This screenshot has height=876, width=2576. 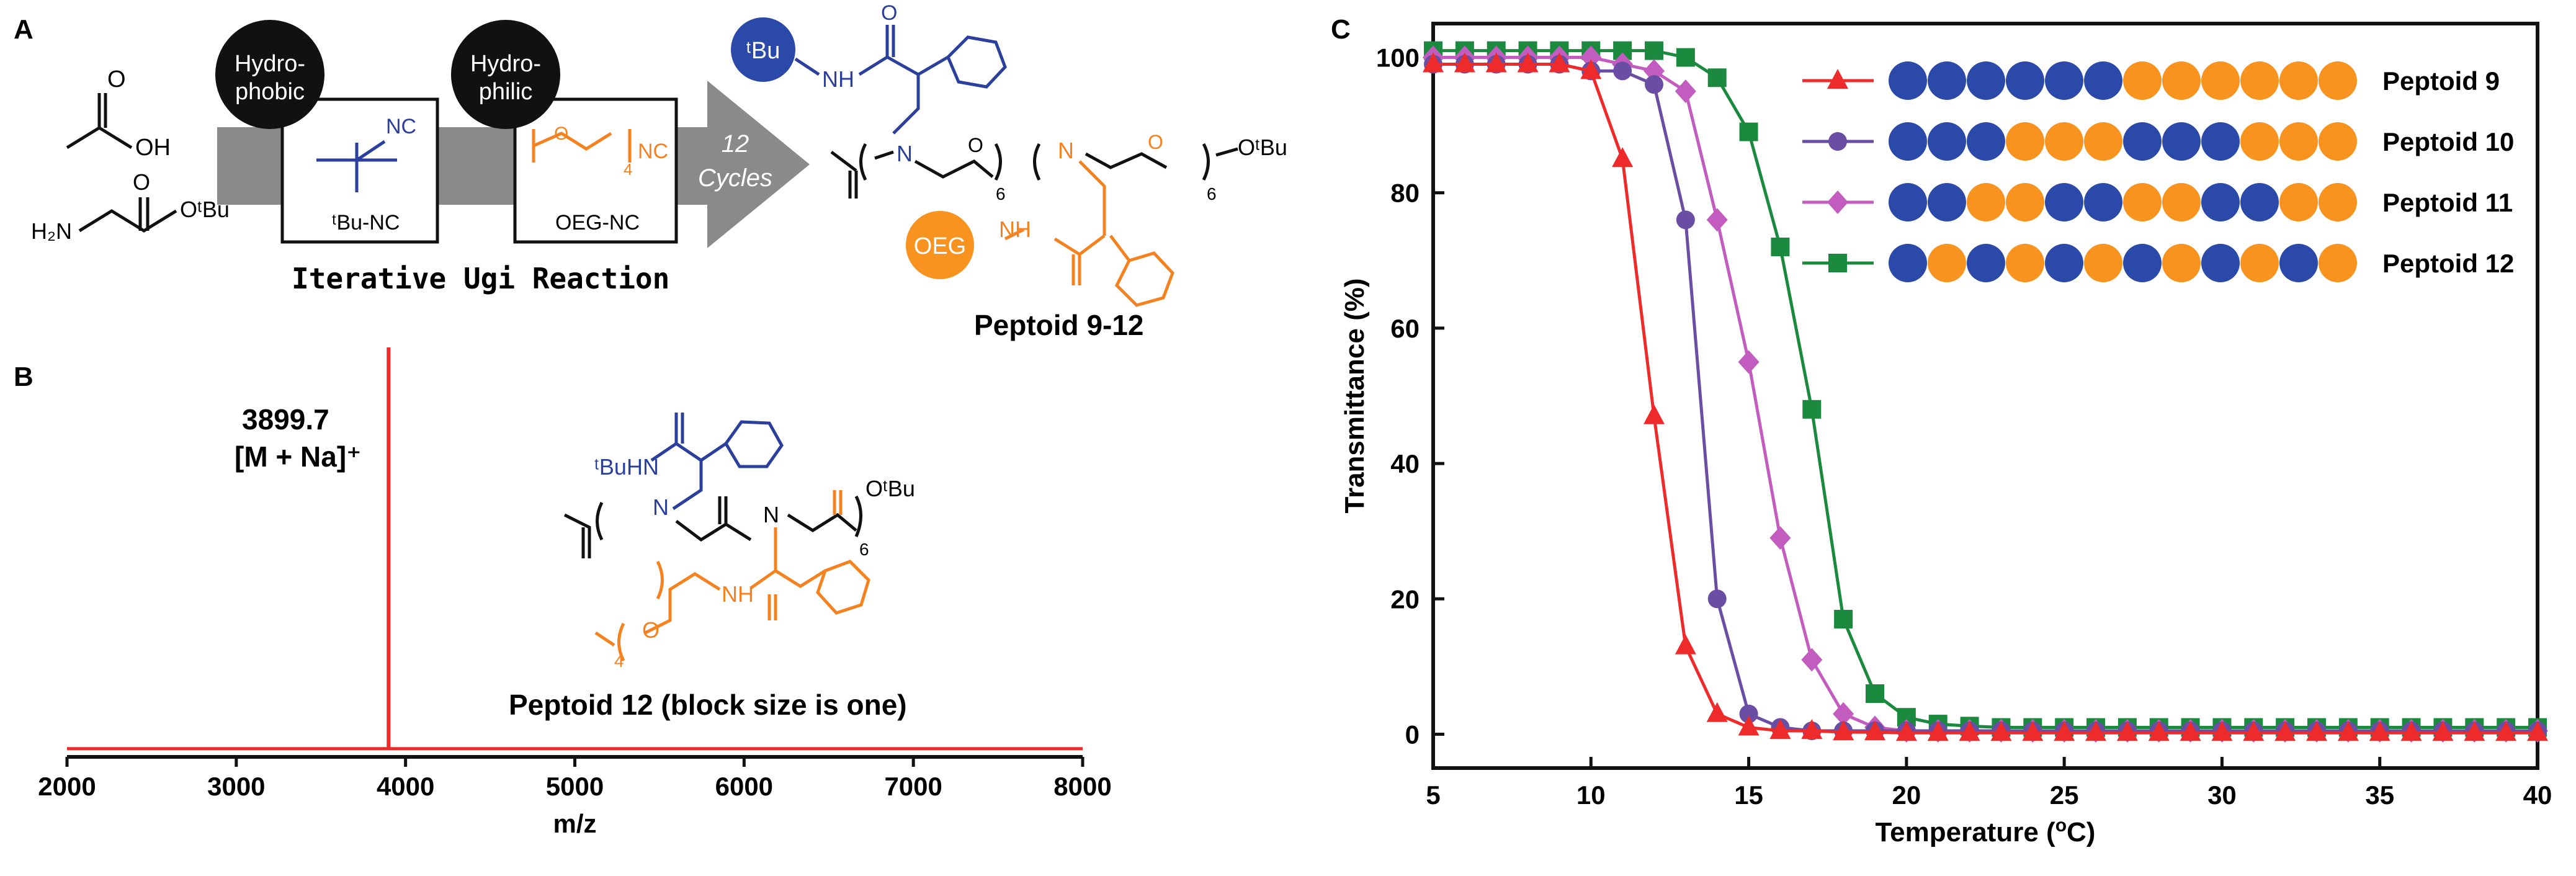 I want to click on peptoid-12-n-blue: N, so click(x=661, y=507).